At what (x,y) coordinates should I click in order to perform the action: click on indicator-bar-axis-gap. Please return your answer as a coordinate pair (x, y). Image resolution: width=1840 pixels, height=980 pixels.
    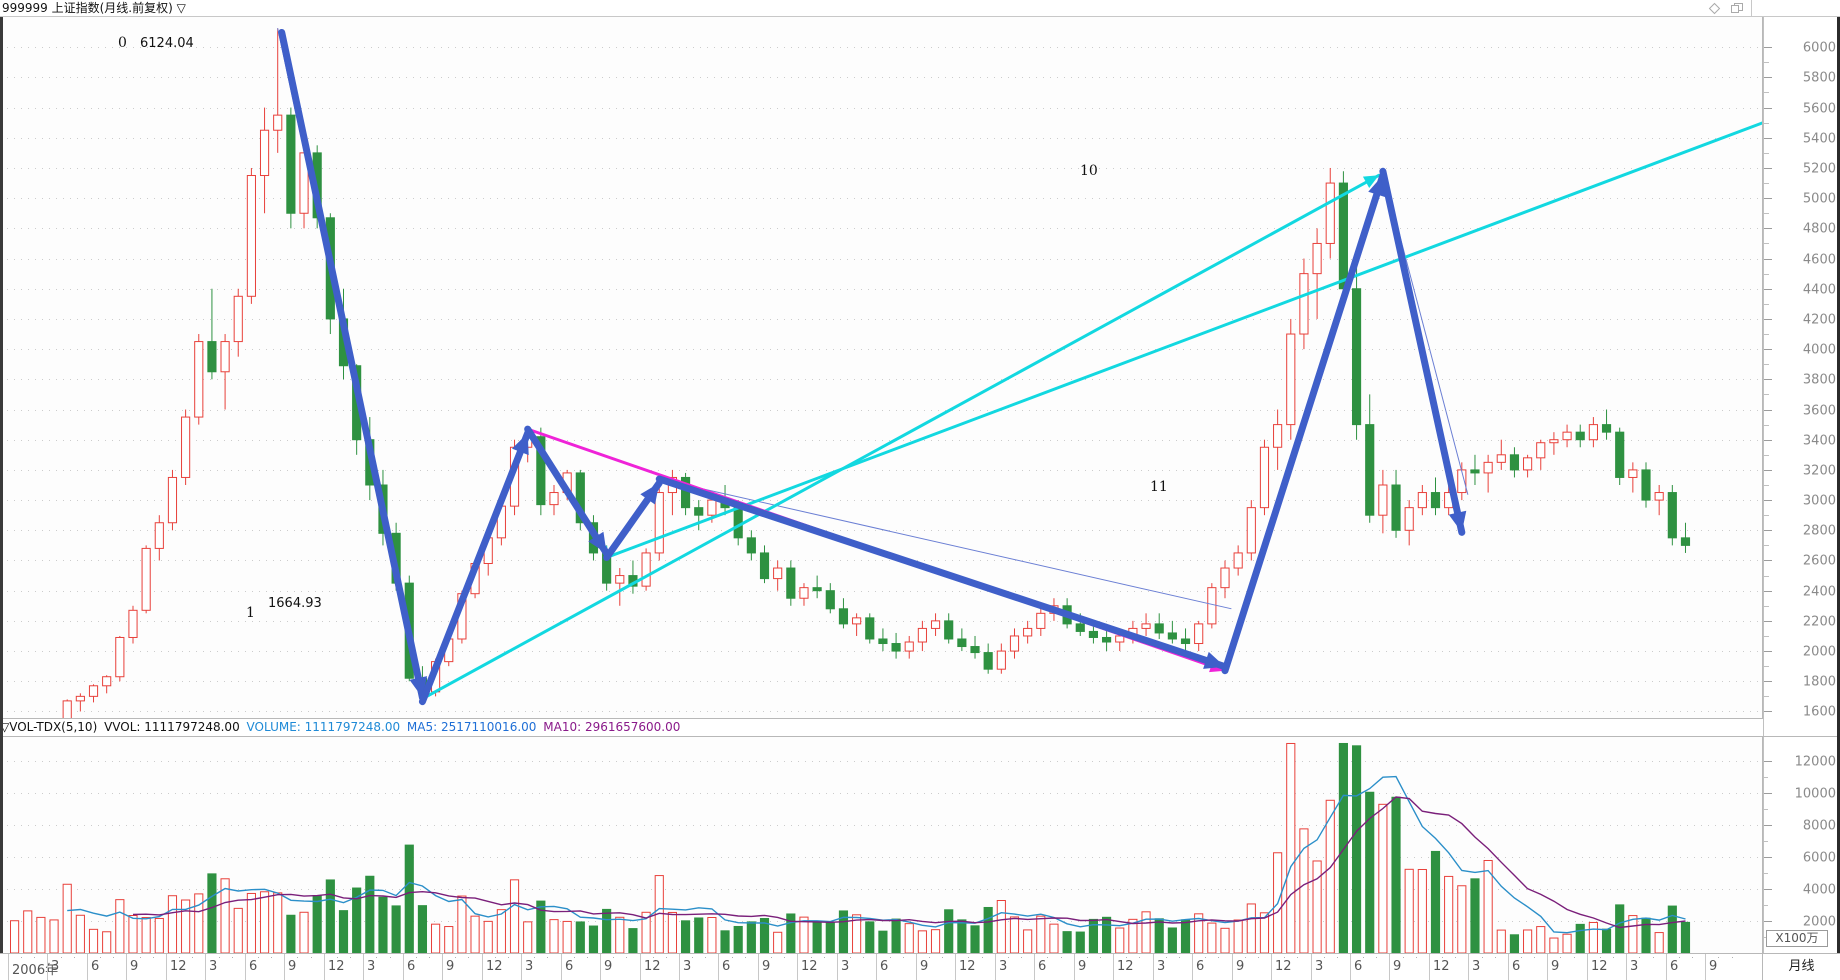
    Looking at the image, I should click on (1801, 728).